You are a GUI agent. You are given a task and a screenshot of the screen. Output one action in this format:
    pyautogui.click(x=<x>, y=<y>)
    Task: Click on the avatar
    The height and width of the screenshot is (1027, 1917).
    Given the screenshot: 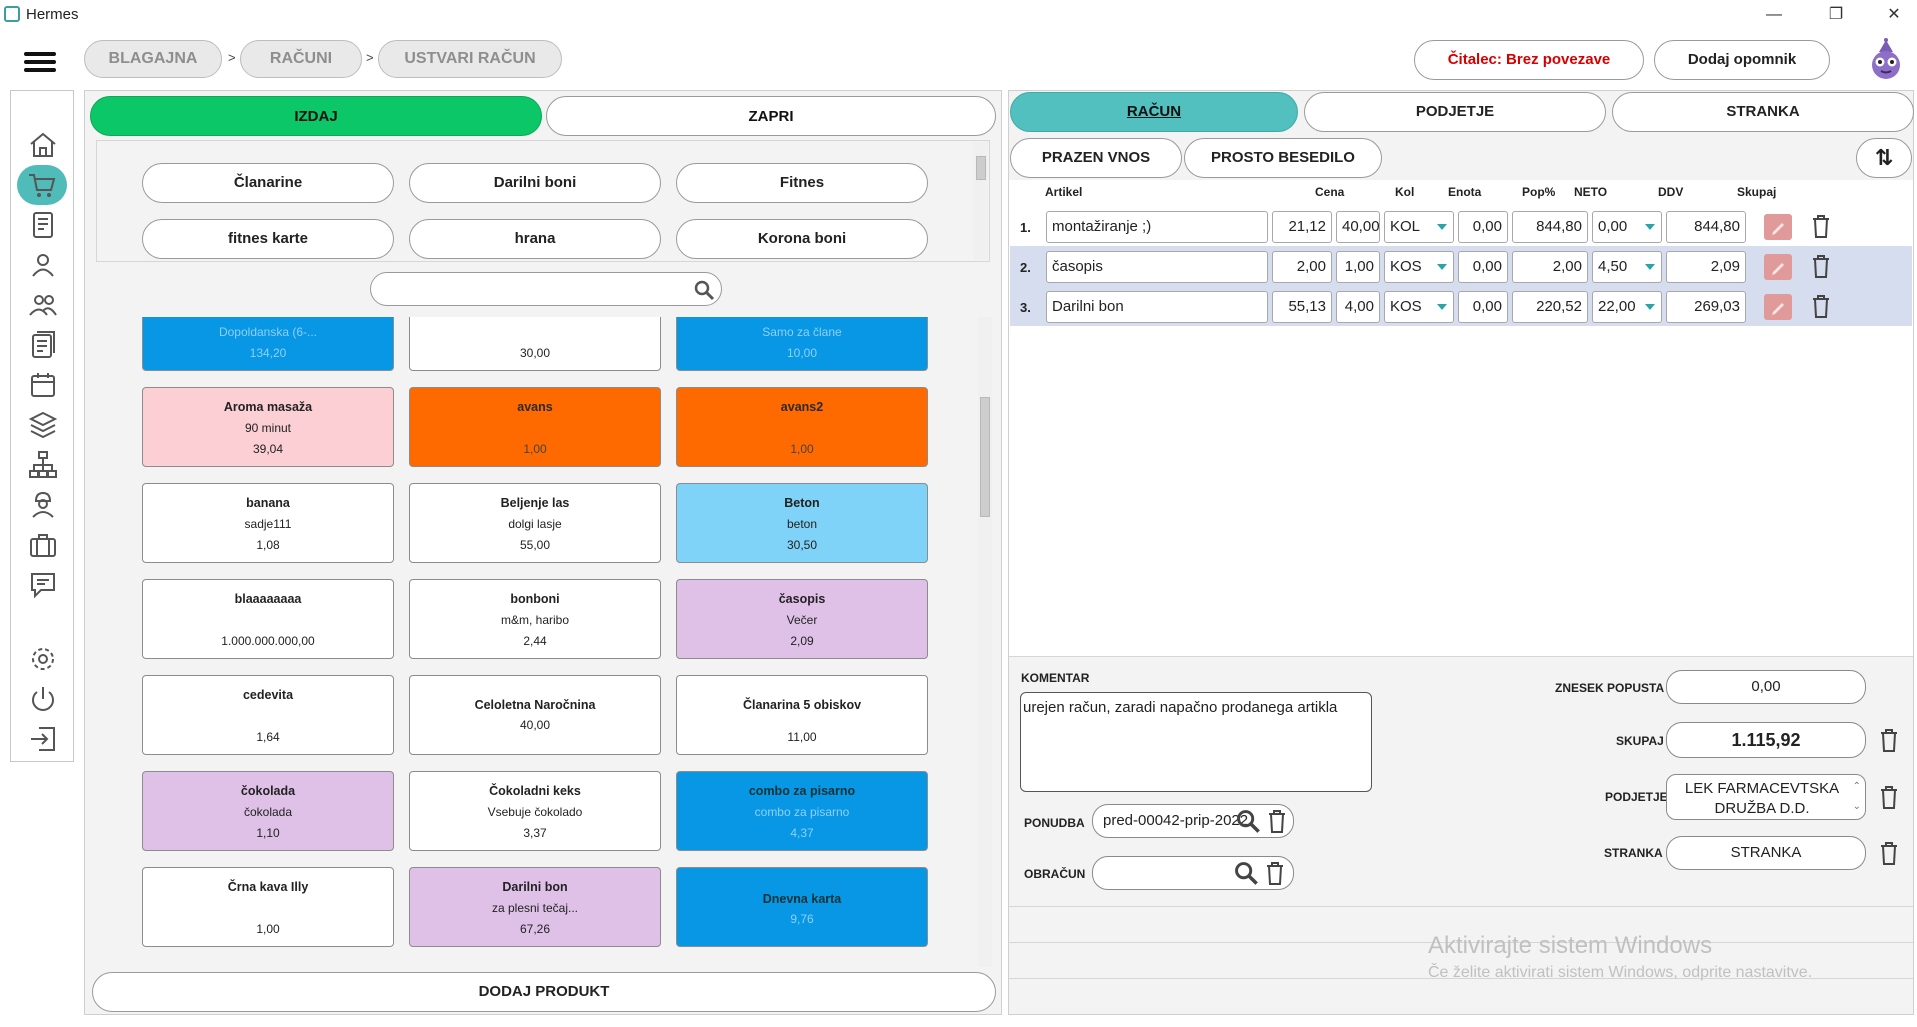 What is the action you would take?
    pyautogui.click(x=1886, y=59)
    